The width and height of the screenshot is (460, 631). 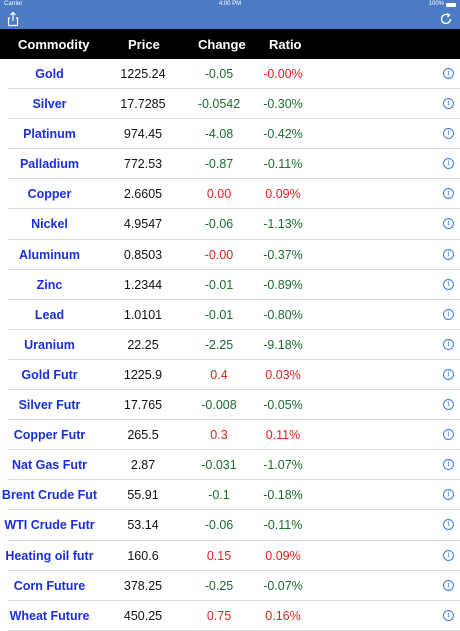 I want to click on table-row: Gold 1225.24 -0.05 -0.00% i, so click(x=230, y=74).